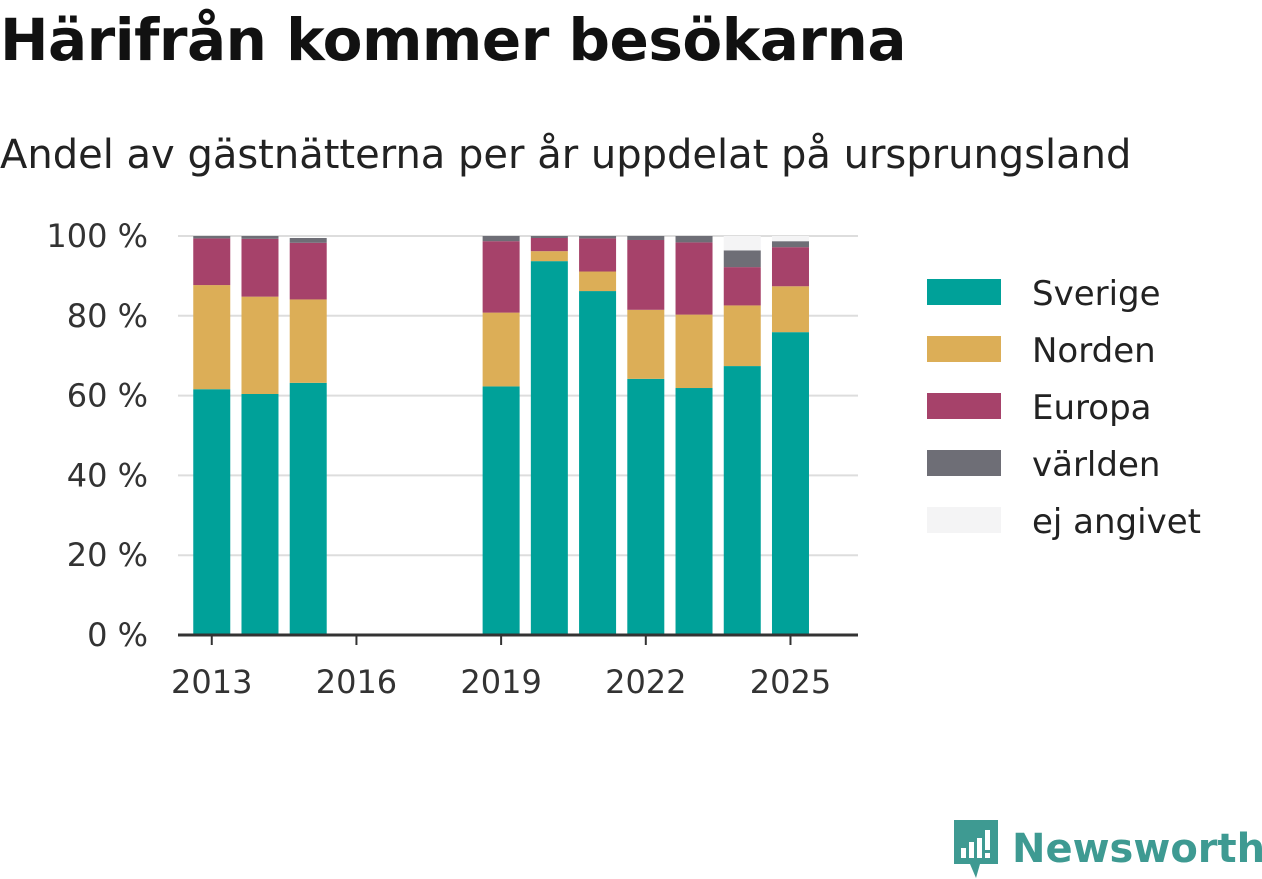  I want to click on legend: Sverige Norden Europa världen ej angivet, so click(1064, 408).